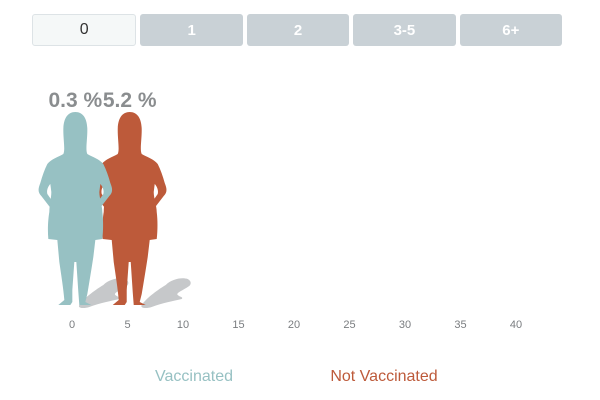  Describe the element at coordinates (183, 325) in the screenshot. I see `x-tick-label-10: 10` at that location.